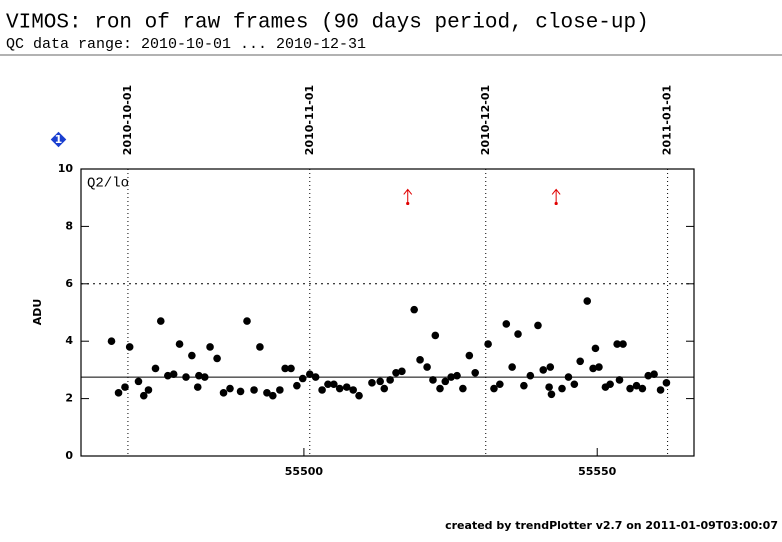 The height and width of the screenshot is (542, 782). I want to click on date-tick-label: 2010-12-01, so click(485, 120).